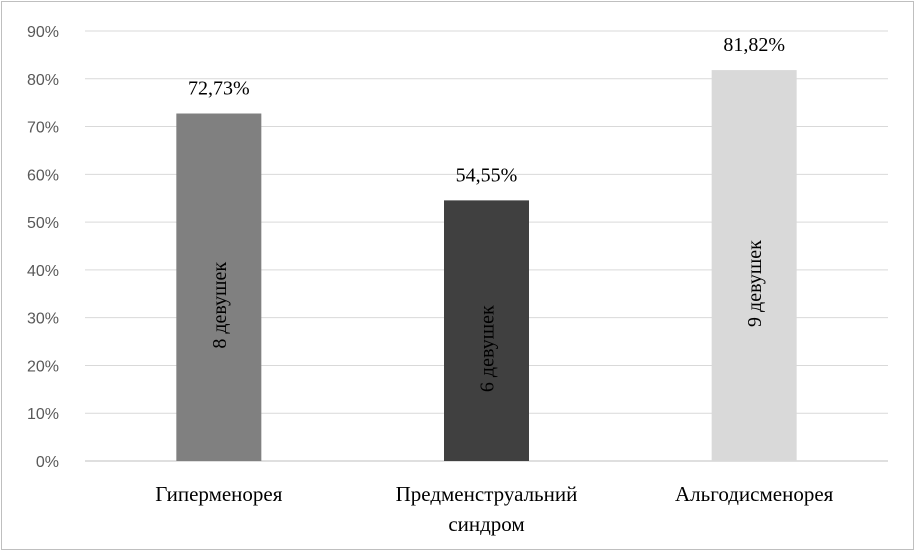  I want to click on y-tick-label: 10%, so click(43, 414).